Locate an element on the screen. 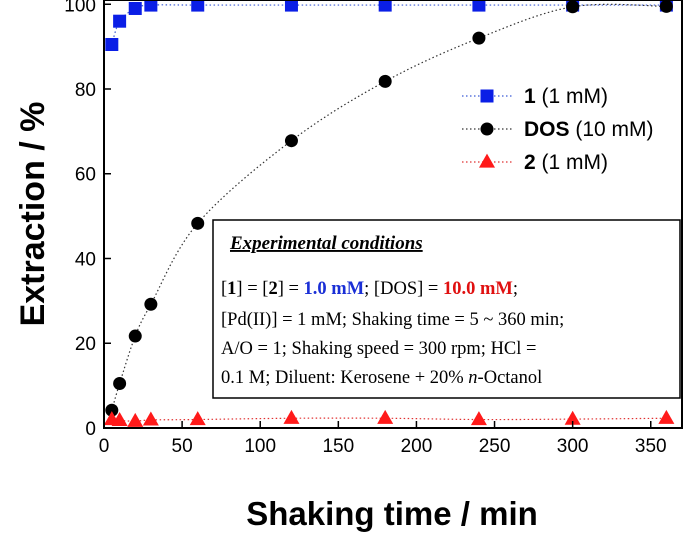 The image size is (685, 535). conditions-line-1: [1] = [2] = 1.0 mM; [DOS] = 10.0 mM; is located at coordinates (369, 289).